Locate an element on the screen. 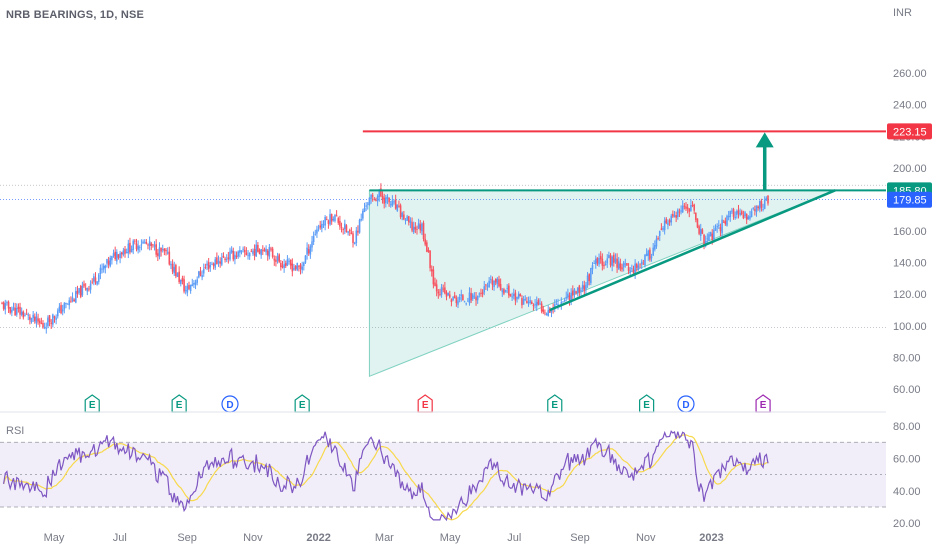  rsi-label: RSI is located at coordinates (15, 431).